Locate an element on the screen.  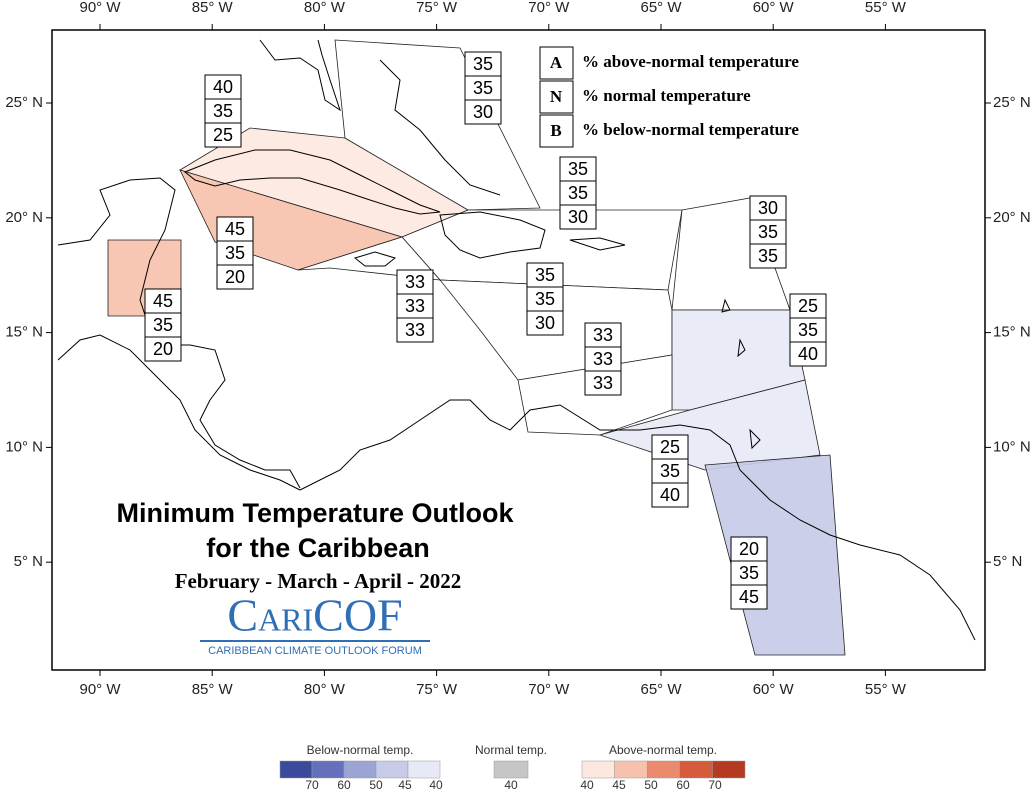
lon-label-bottom: 55° W is located at coordinates (886, 689).